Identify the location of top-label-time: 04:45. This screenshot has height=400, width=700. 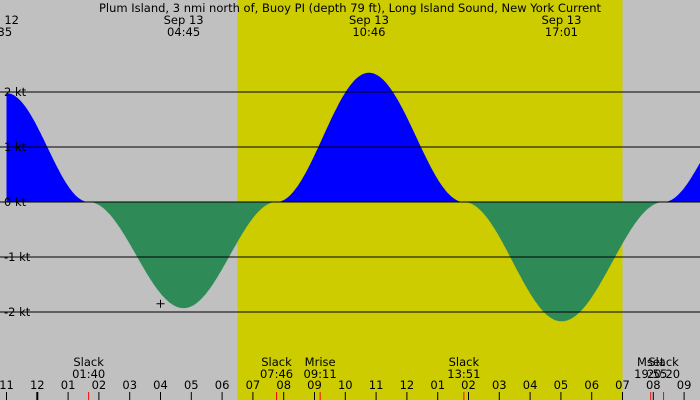
(183, 32).